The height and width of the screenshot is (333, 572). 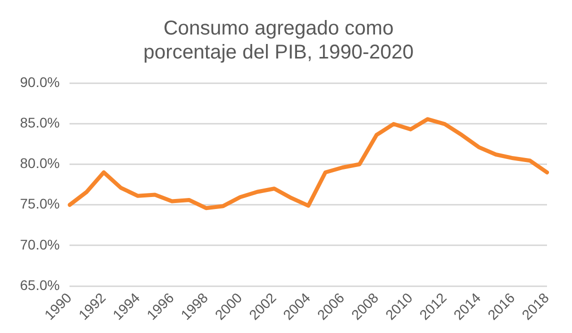 What do you see at coordinates (40, 204) in the screenshot?
I see `y-tick-label: 75.0%` at bounding box center [40, 204].